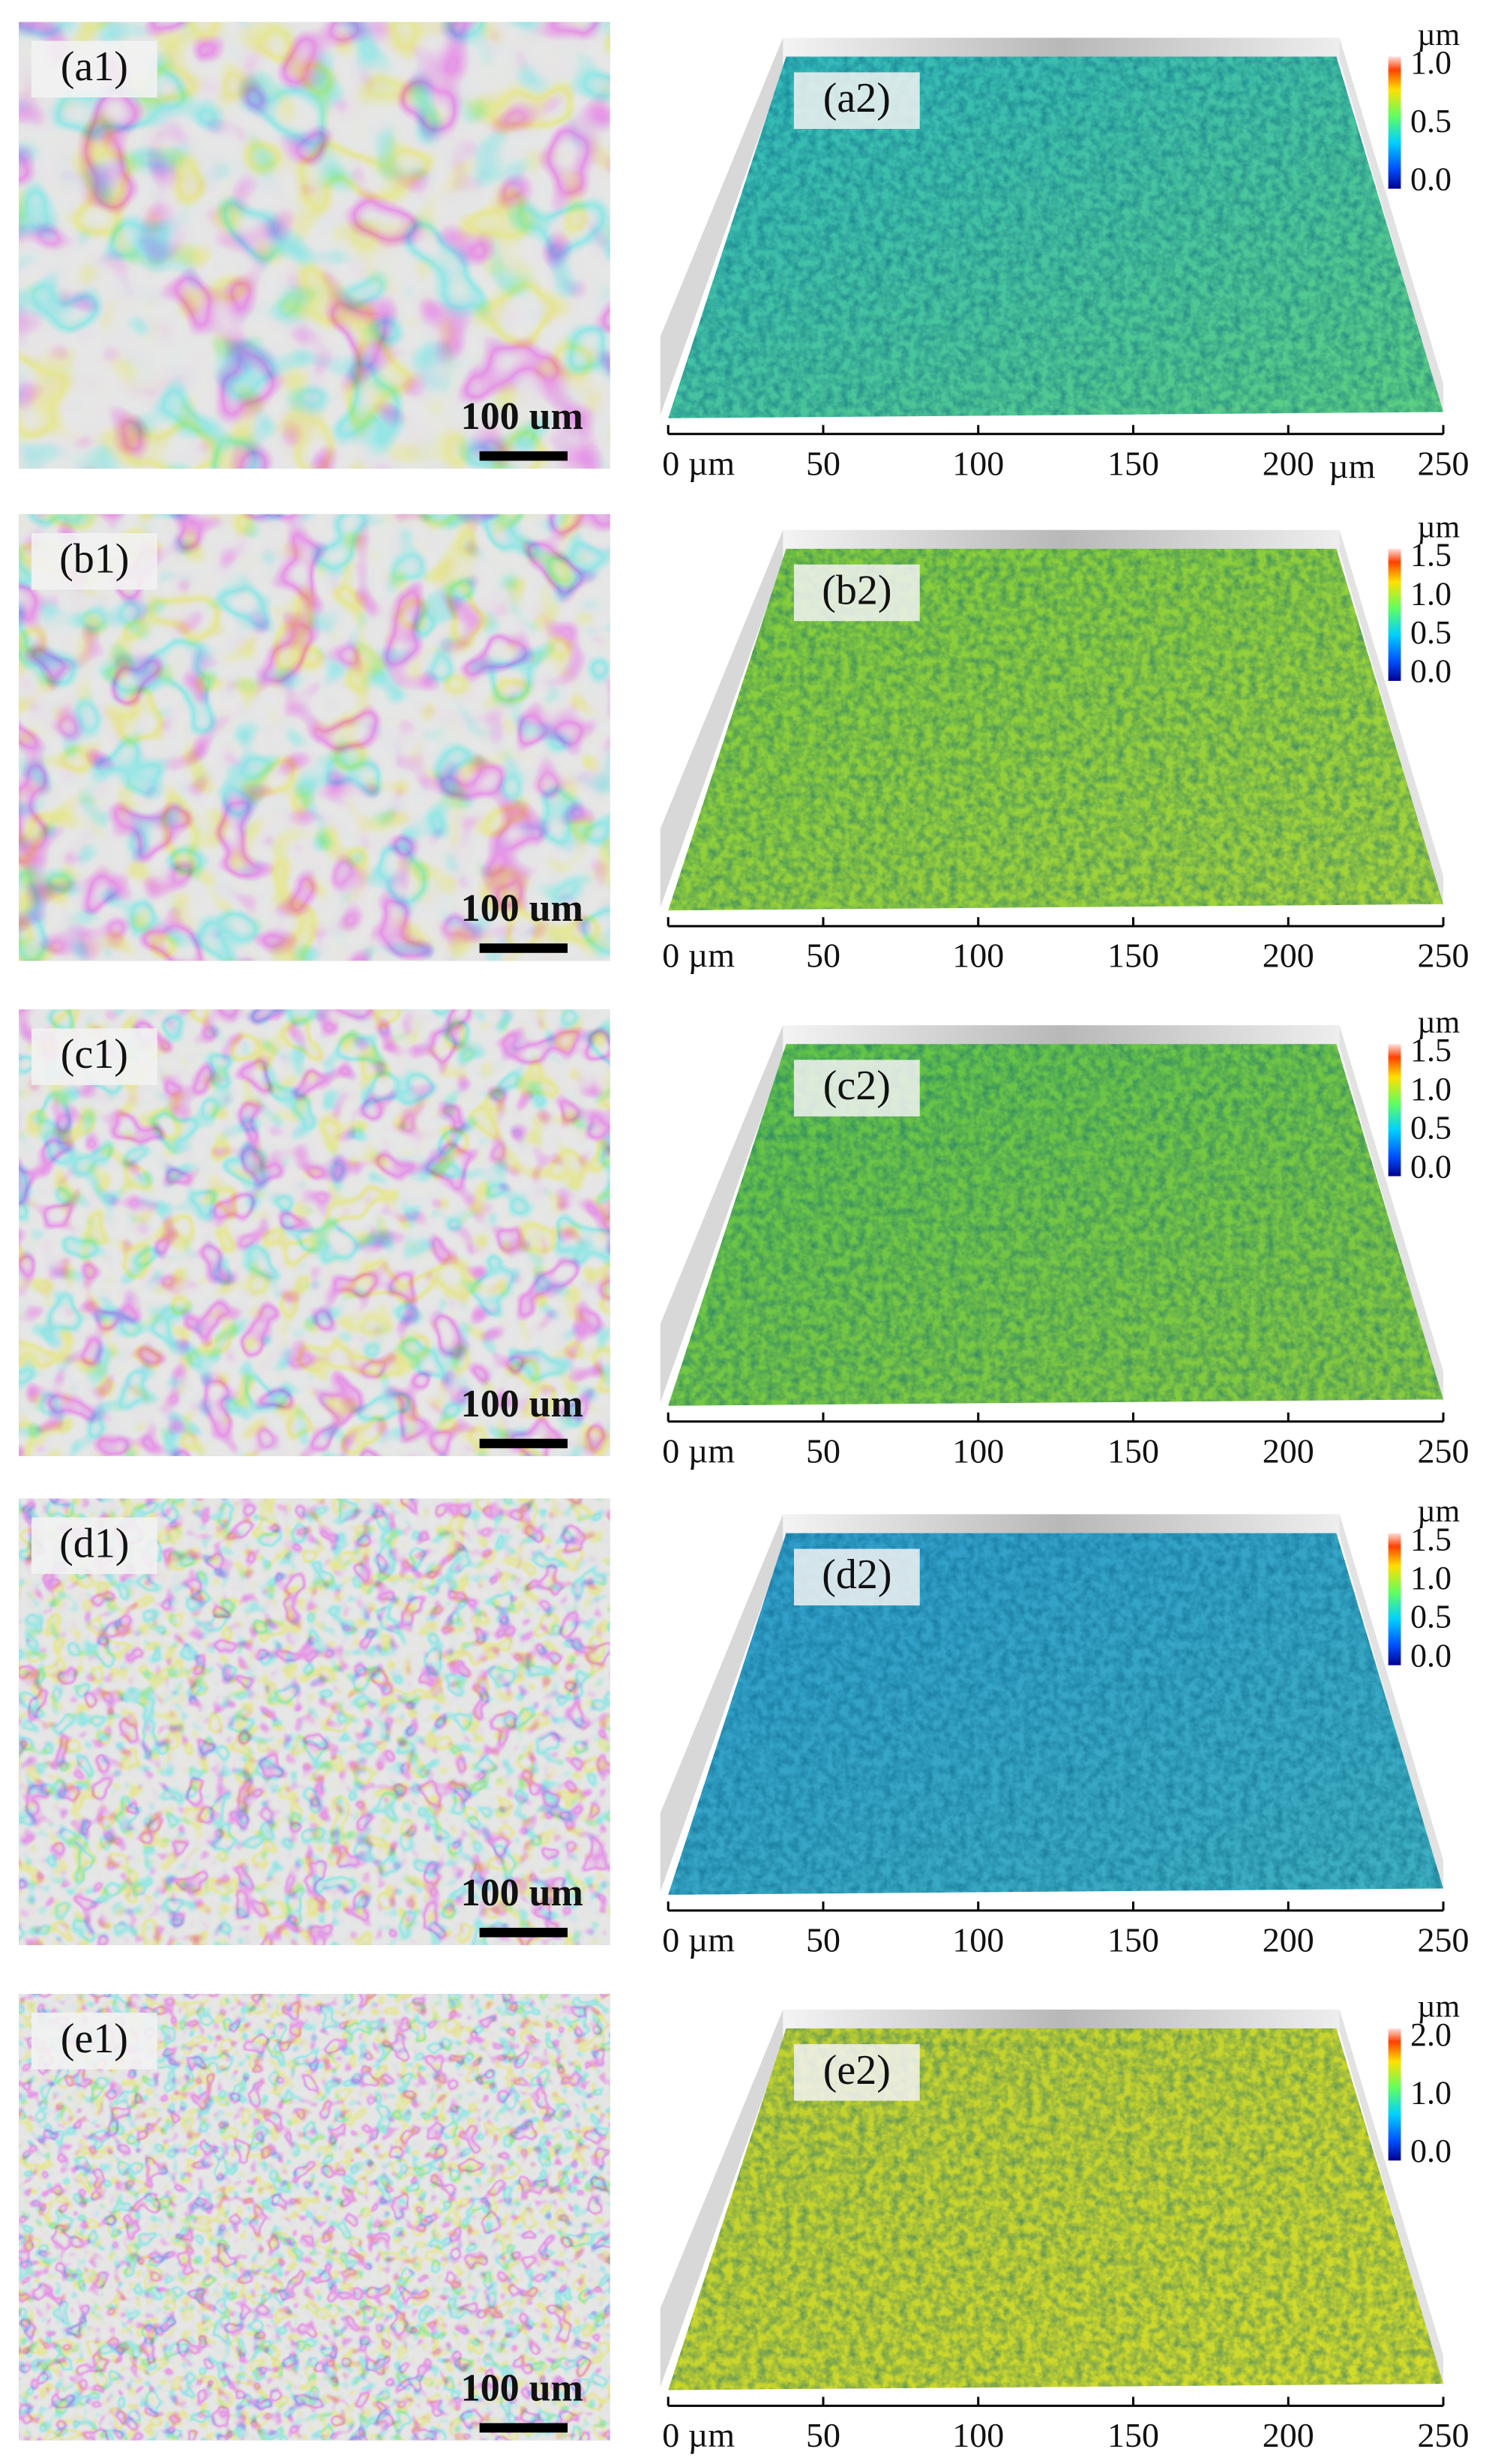 Image resolution: width=1486 pixels, height=2464 pixels. Describe the element at coordinates (94, 2039) in the screenshot. I see `panel-label: (e1)` at that location.